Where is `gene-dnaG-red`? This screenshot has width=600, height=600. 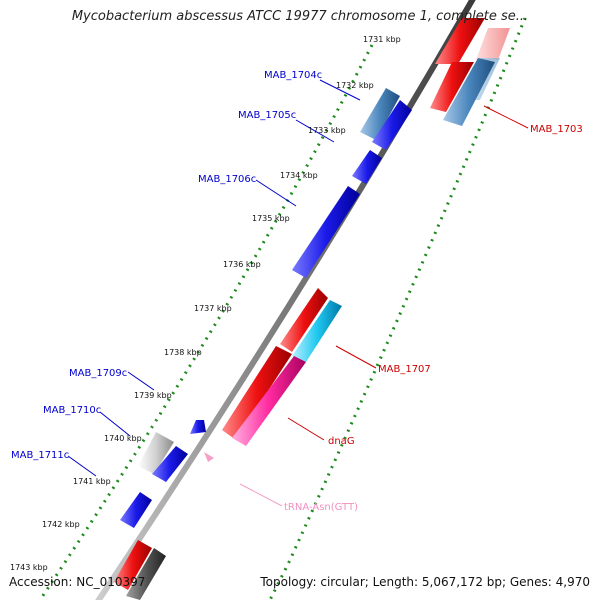
gene-dnaG-red is located at coordinates (257, 393).